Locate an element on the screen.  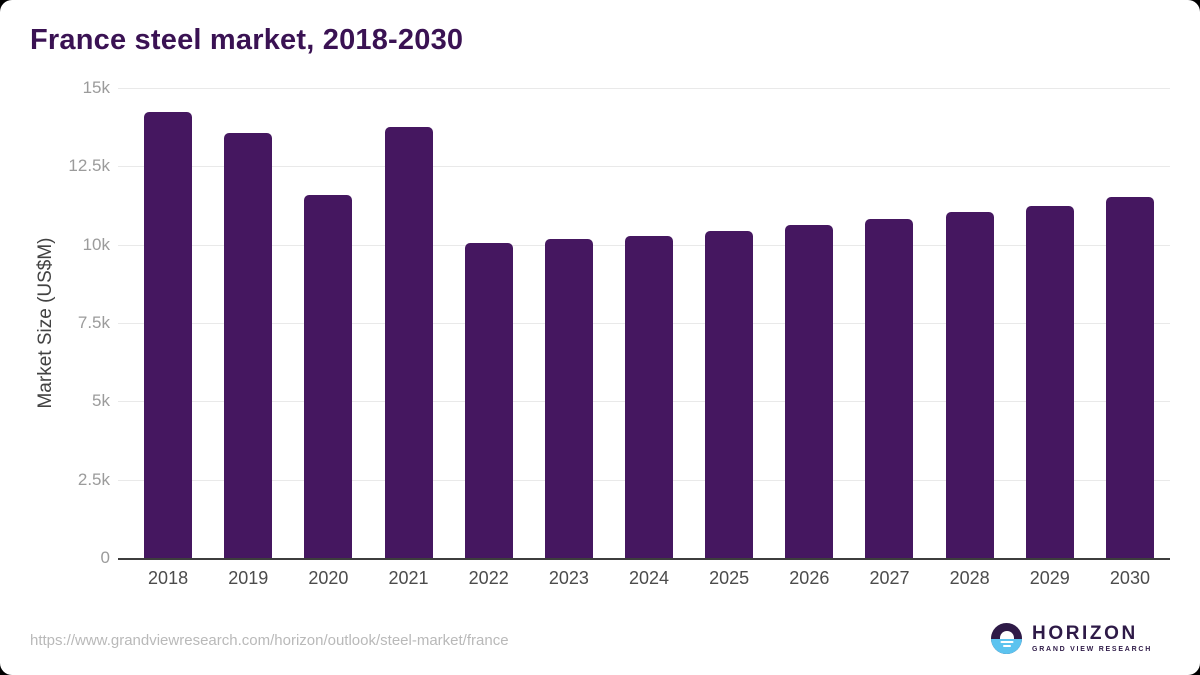
bar-2030 is located at coordinates (1129, 377).